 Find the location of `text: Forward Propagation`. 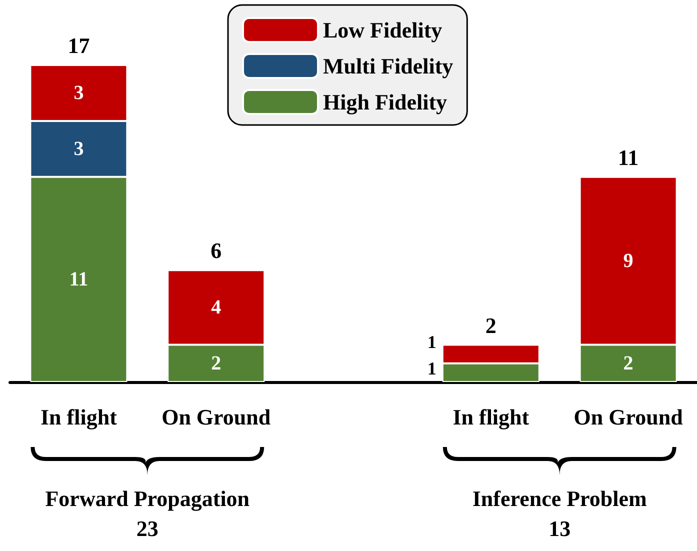

text: Forward Propagation is located at coordinates (147, 499).